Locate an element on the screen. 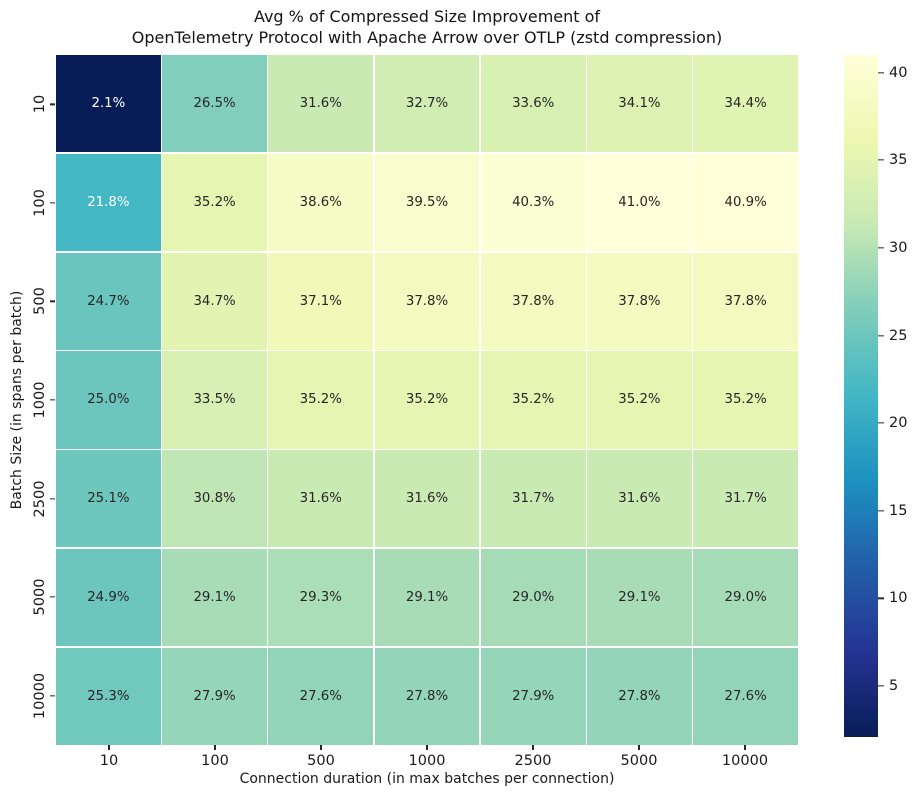 Image resolution: width=915 pixels, height=799 pixels. cell-value-label: 32.7% is located at coordinates (427, 104).